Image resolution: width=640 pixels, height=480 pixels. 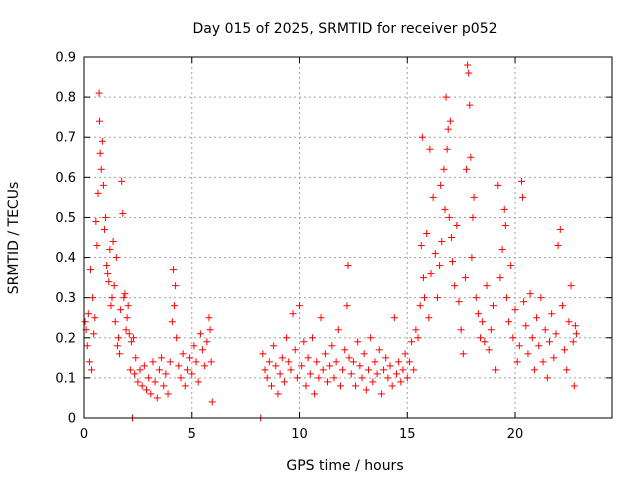 I want to click on x-tick-label: 15, so click(x=407, y=434).